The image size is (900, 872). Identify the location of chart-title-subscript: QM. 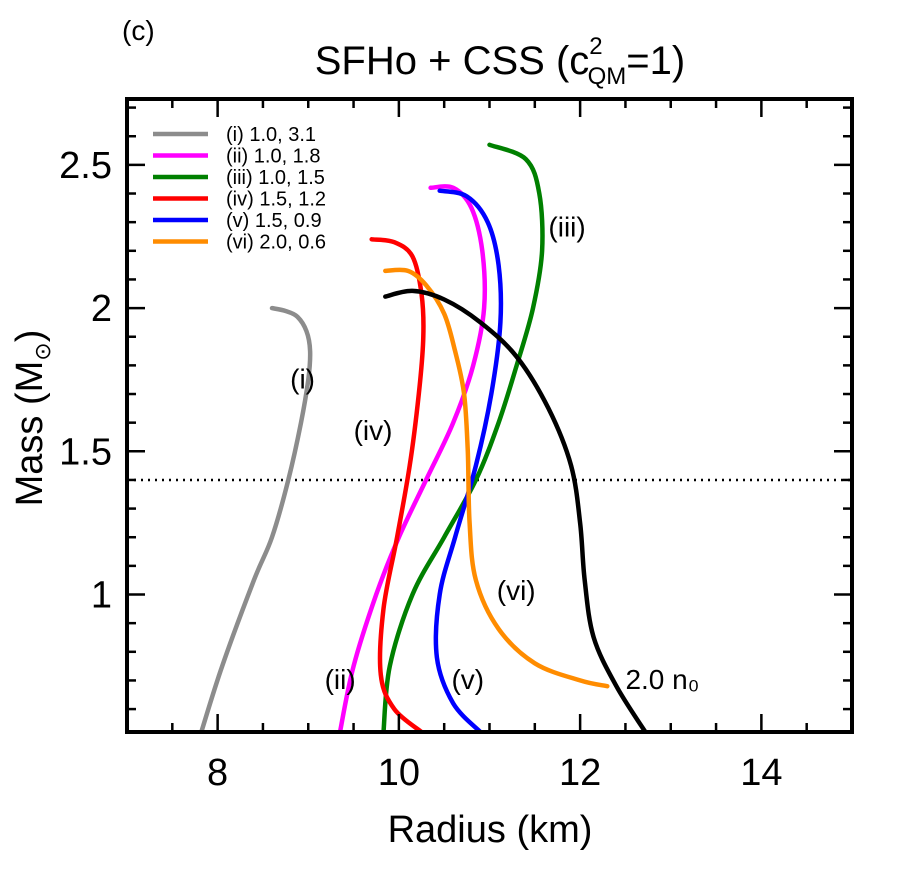
(607, 76).